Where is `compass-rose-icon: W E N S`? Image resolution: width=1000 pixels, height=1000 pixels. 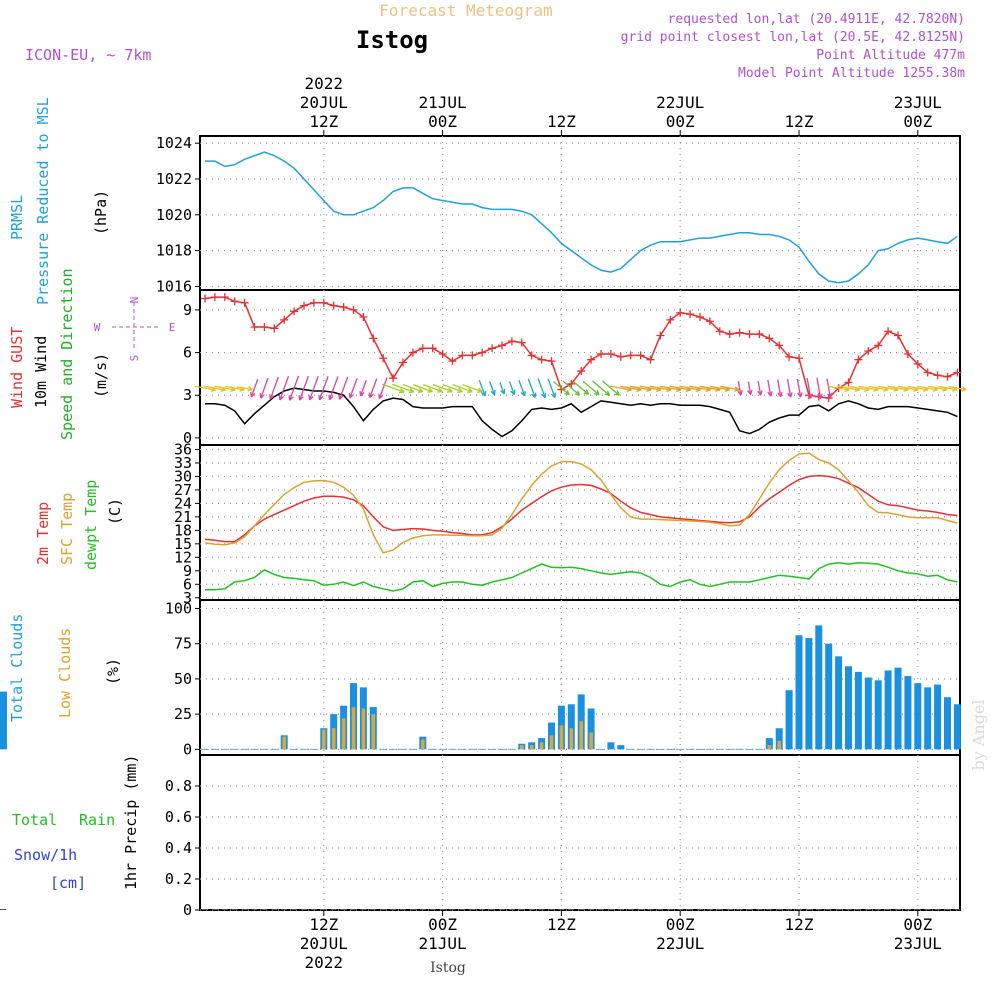 compass-rose-icon: W E N S is located at coordinates (135, 329).